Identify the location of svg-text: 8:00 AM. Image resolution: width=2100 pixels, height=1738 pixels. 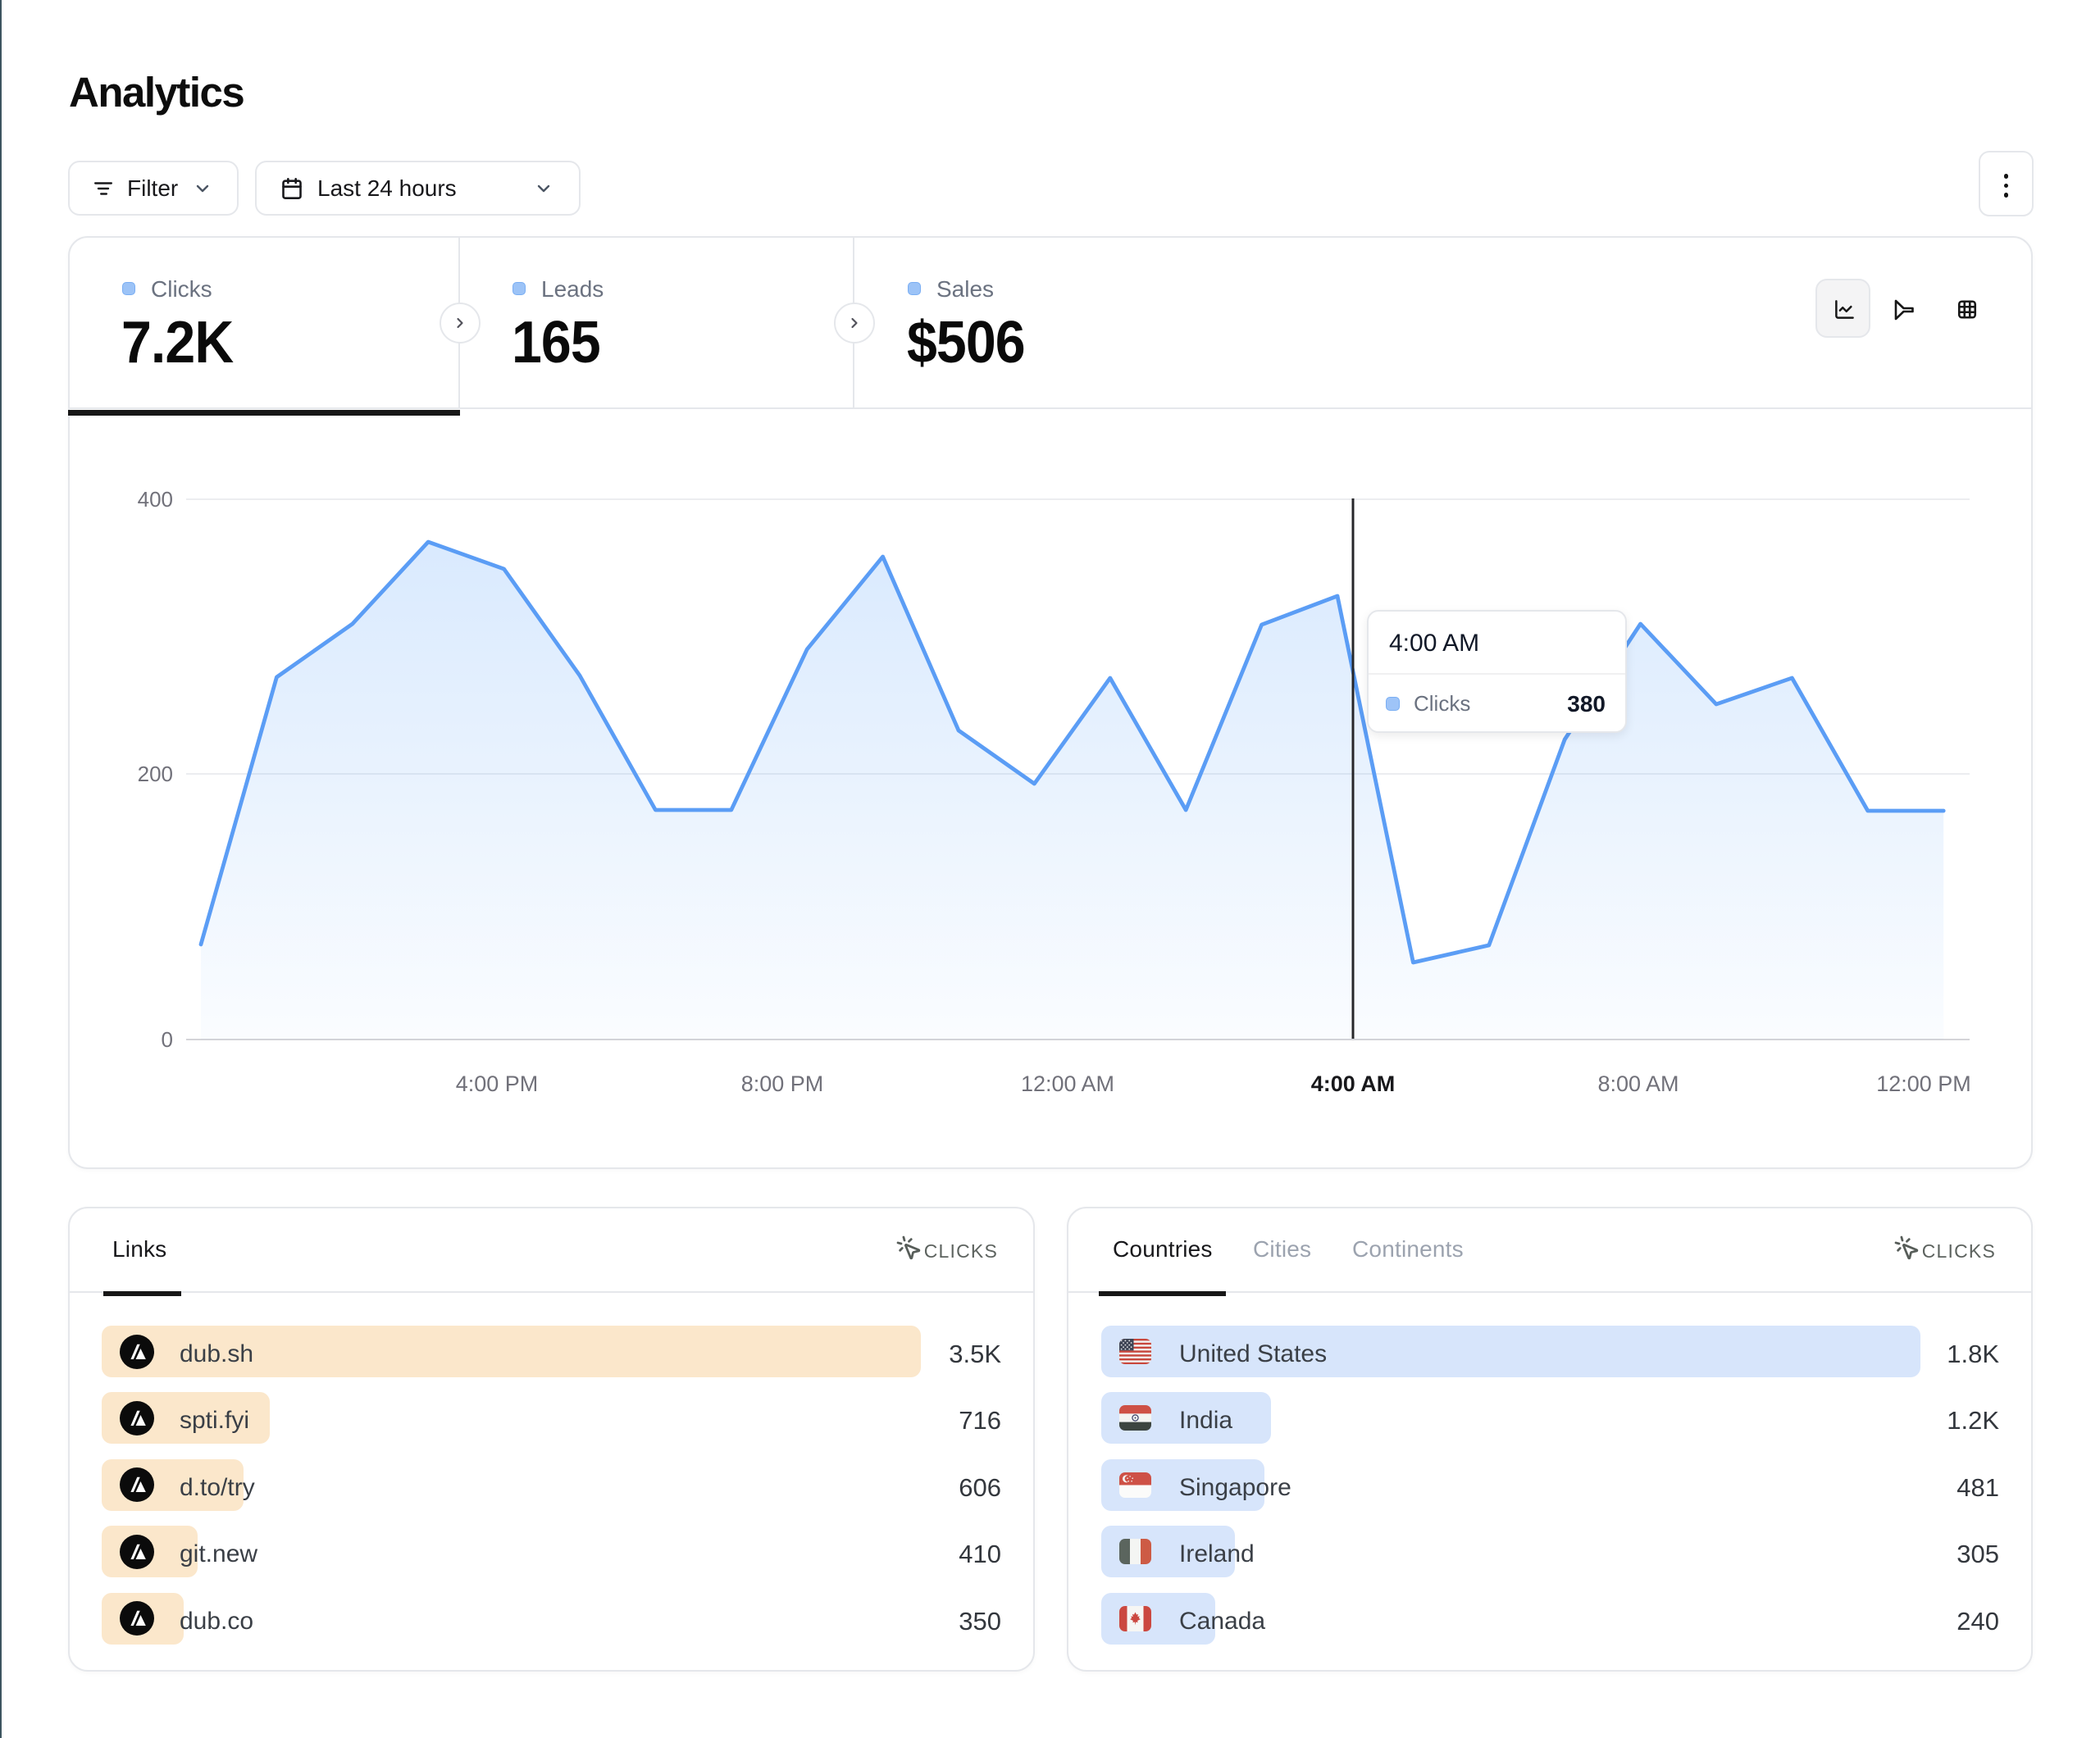
(1638, 1083).